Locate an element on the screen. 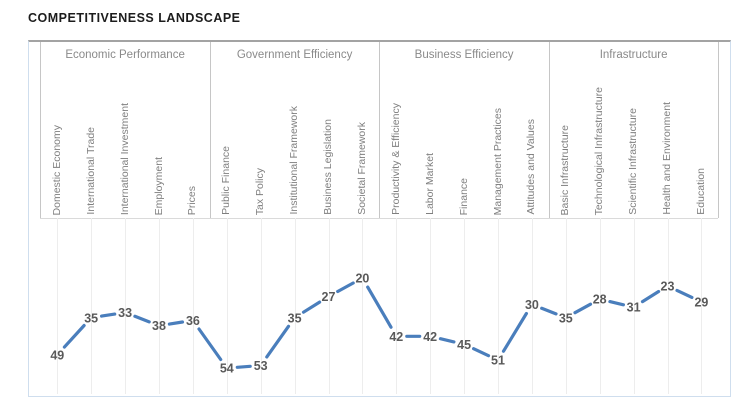 This screenshot has width=752, height=411. rank-data-label-management-practices: 51 is located at coordinates (498, 361).